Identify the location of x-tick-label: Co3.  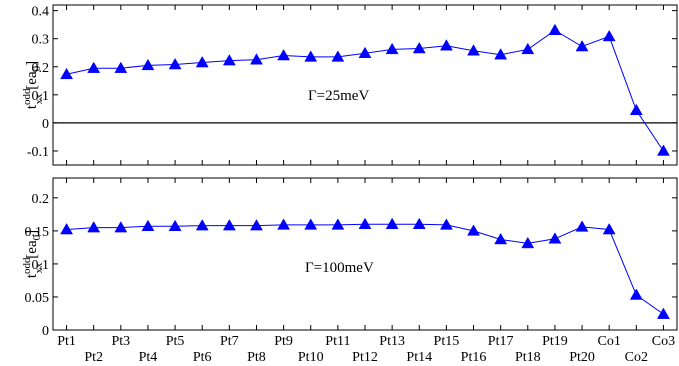
(663, 341).